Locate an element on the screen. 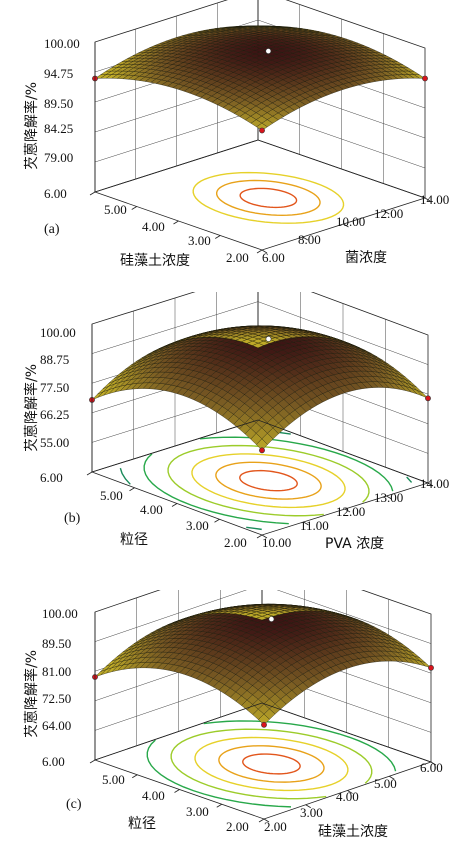  chart-a-x-tick: 3.00 is located at coordinates (199, 240).